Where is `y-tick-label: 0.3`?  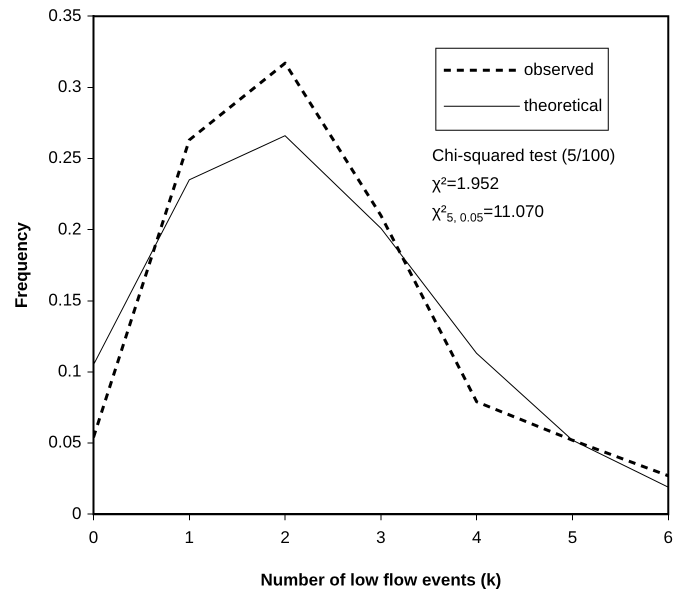 y-tick-label: 0.3 is located at coordinates (70, 86).